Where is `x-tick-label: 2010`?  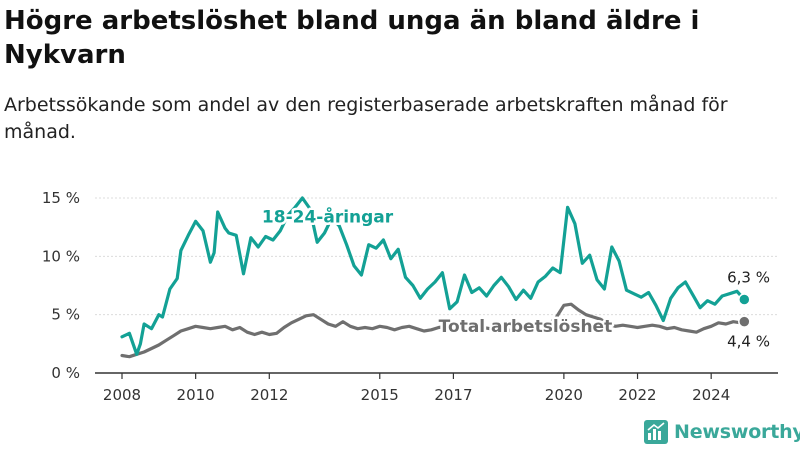 x-tick-label: 2010 is located at coordinates (196, 395).